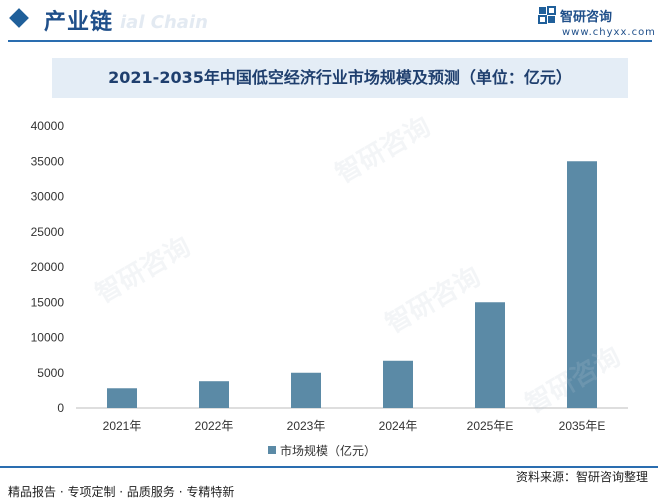 The image size is (658, 502). What do you see at coordinates (306, 426) in the screenshot?
I see `x-tick-label: 2023年` at bounding box center [306, 426].